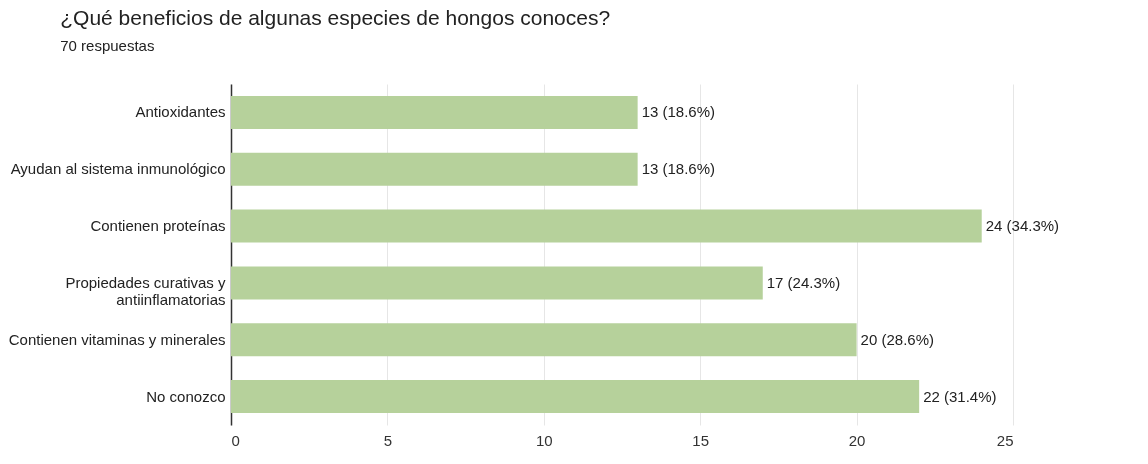 The image size is (1148, 464). What do you see at coordinates (1022, 226) in the screenshot?
I see `data-label: 24 (34.3%)` at bounding box center [1022, 226].